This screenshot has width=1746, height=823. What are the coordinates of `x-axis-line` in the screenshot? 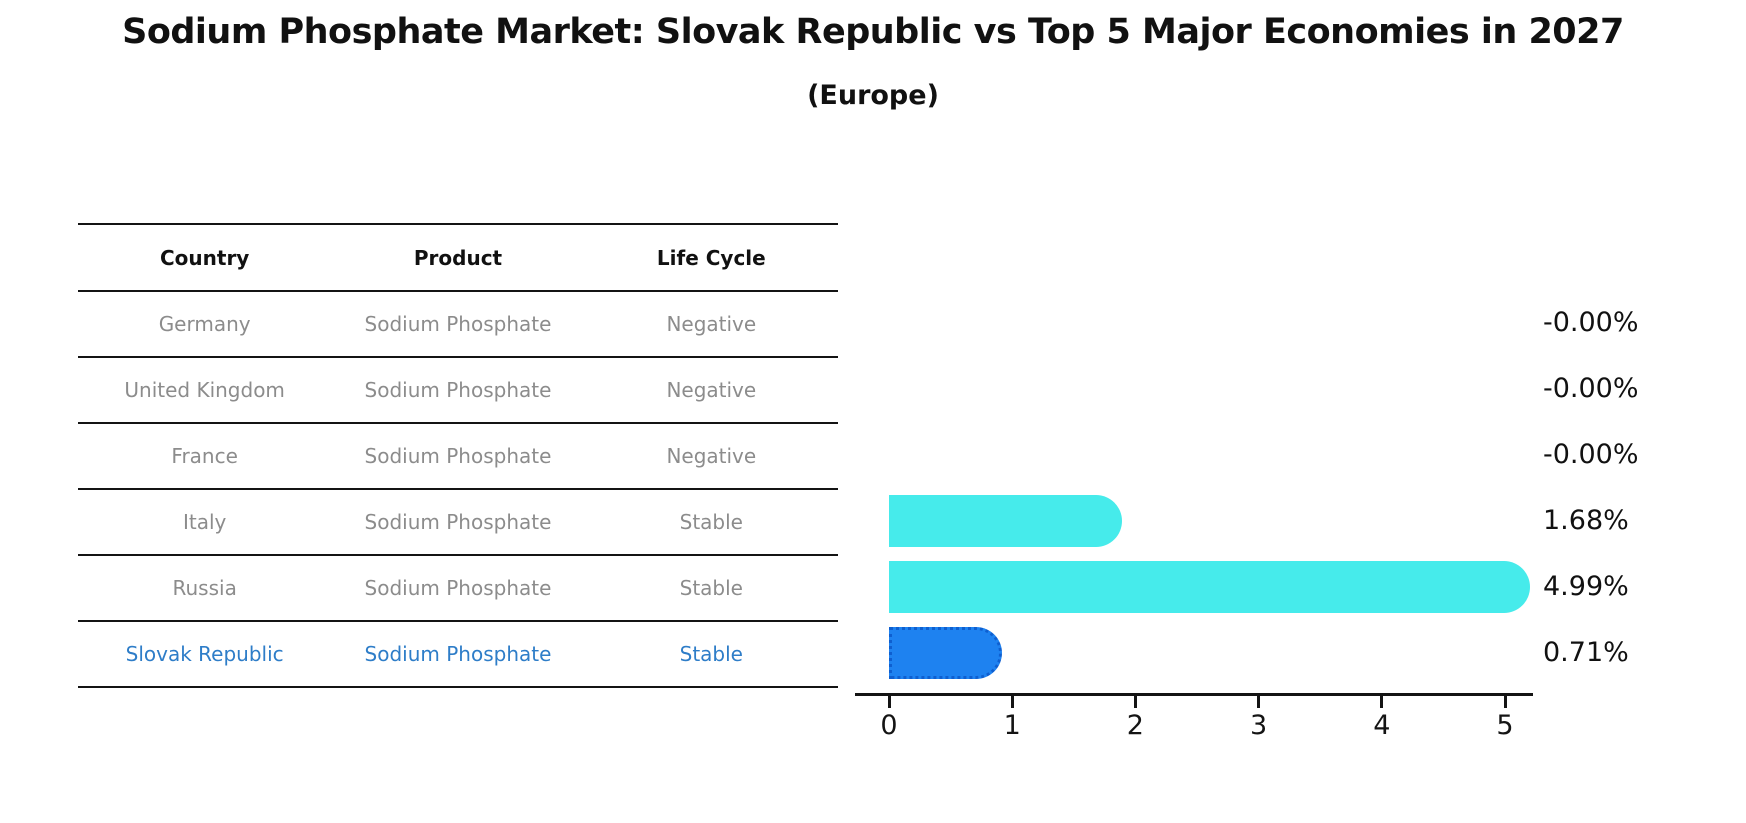 It's located at (1194, 694).